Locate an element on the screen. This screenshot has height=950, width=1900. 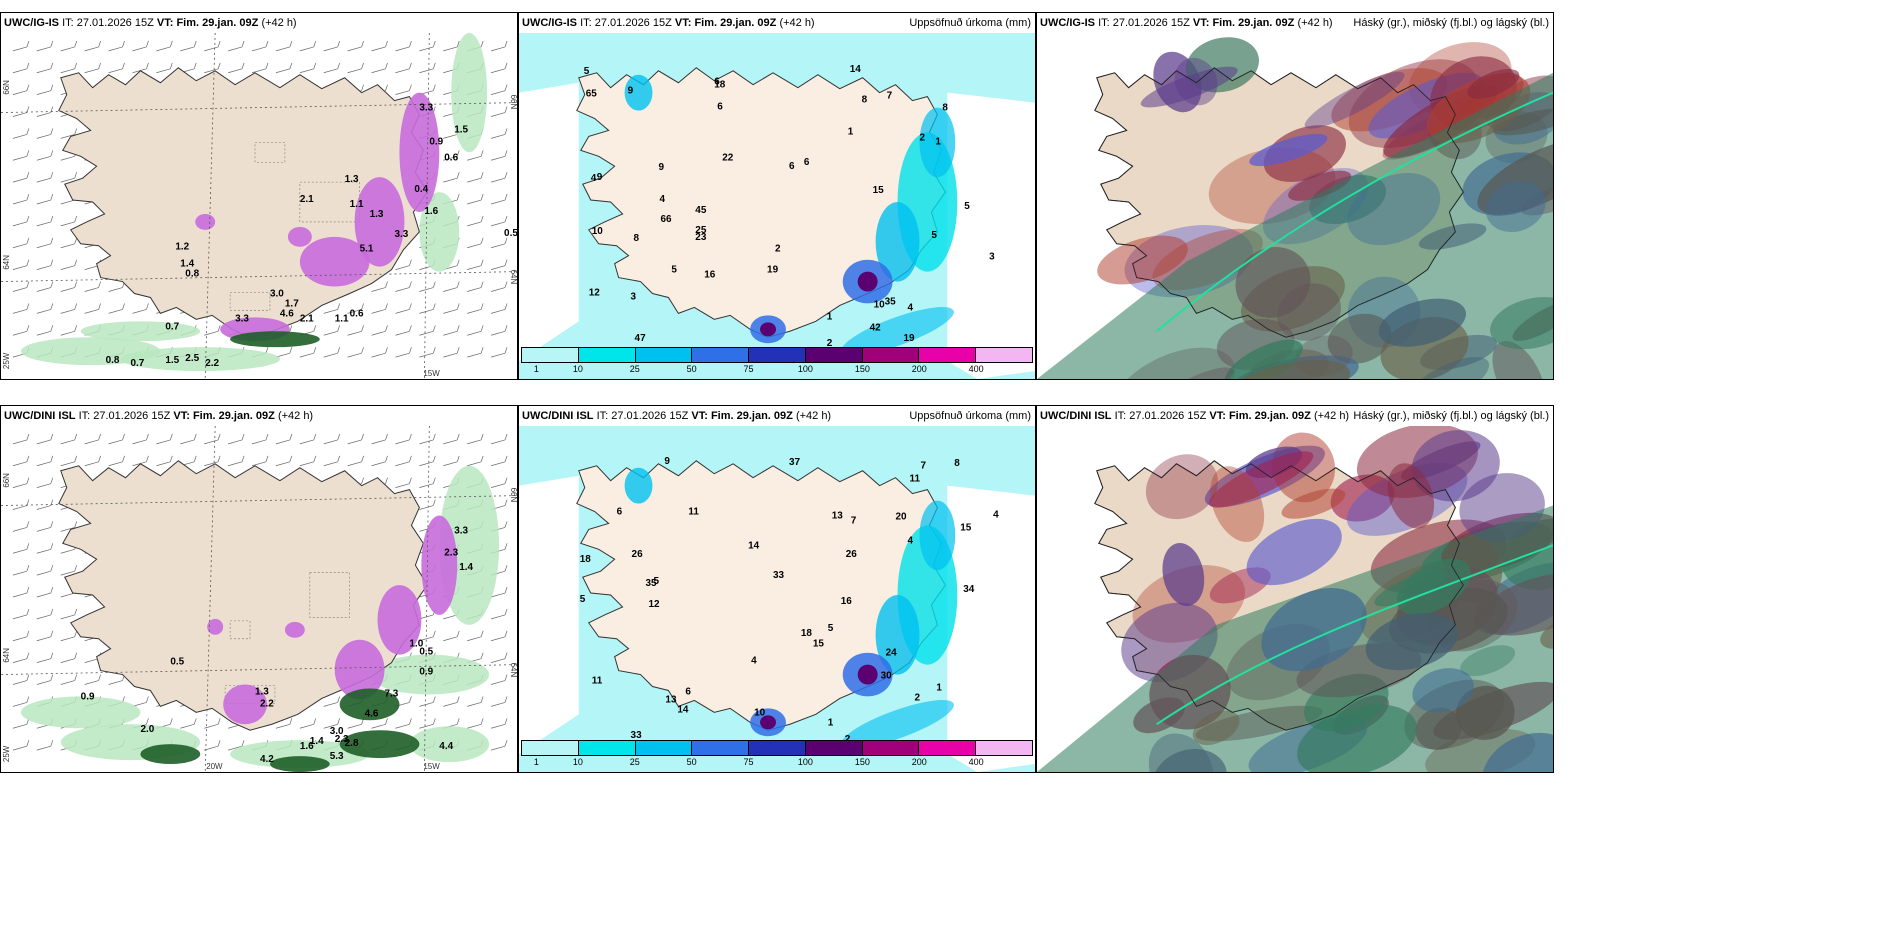
snow-value-label: 1.1 is located at coordinates (357, 204).